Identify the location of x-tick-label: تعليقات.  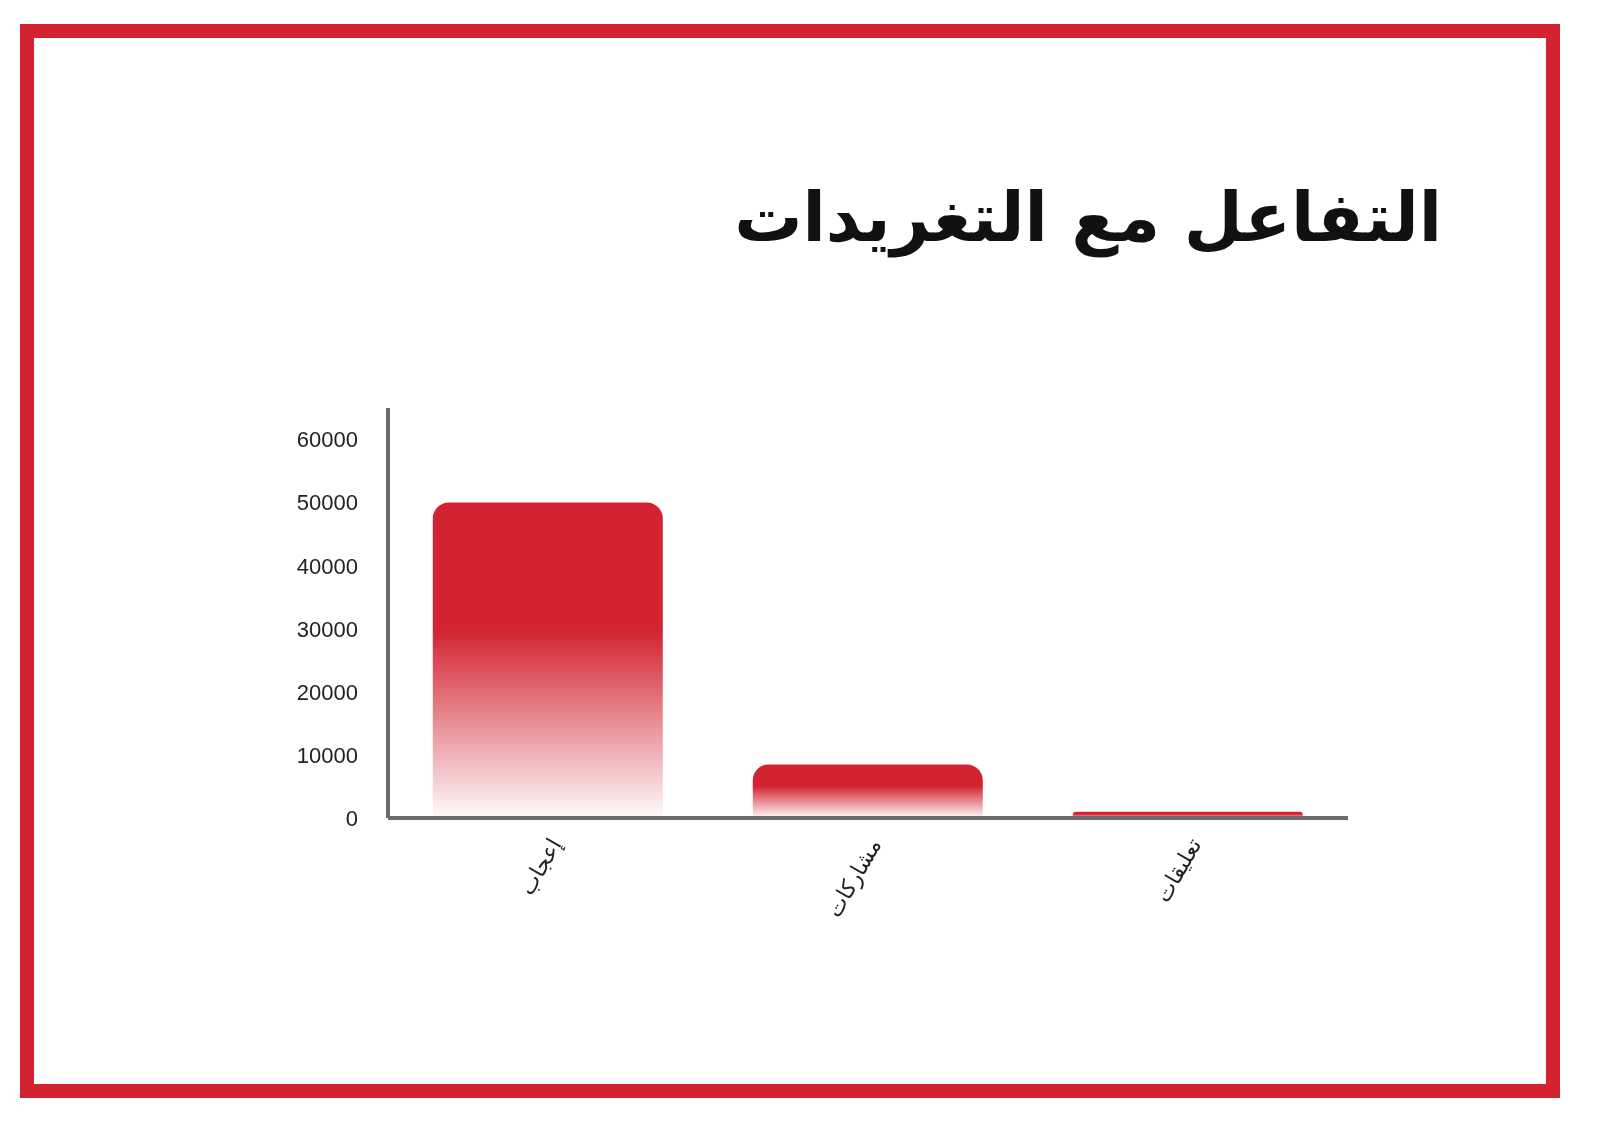
(1178, 870).